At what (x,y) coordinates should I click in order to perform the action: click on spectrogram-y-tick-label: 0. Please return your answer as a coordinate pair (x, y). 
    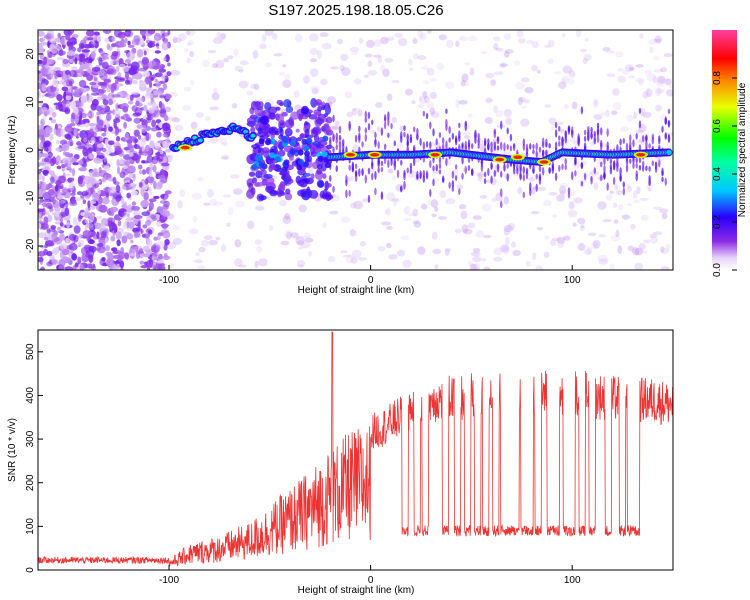
    Looking at the image, I should click on (30, 150).